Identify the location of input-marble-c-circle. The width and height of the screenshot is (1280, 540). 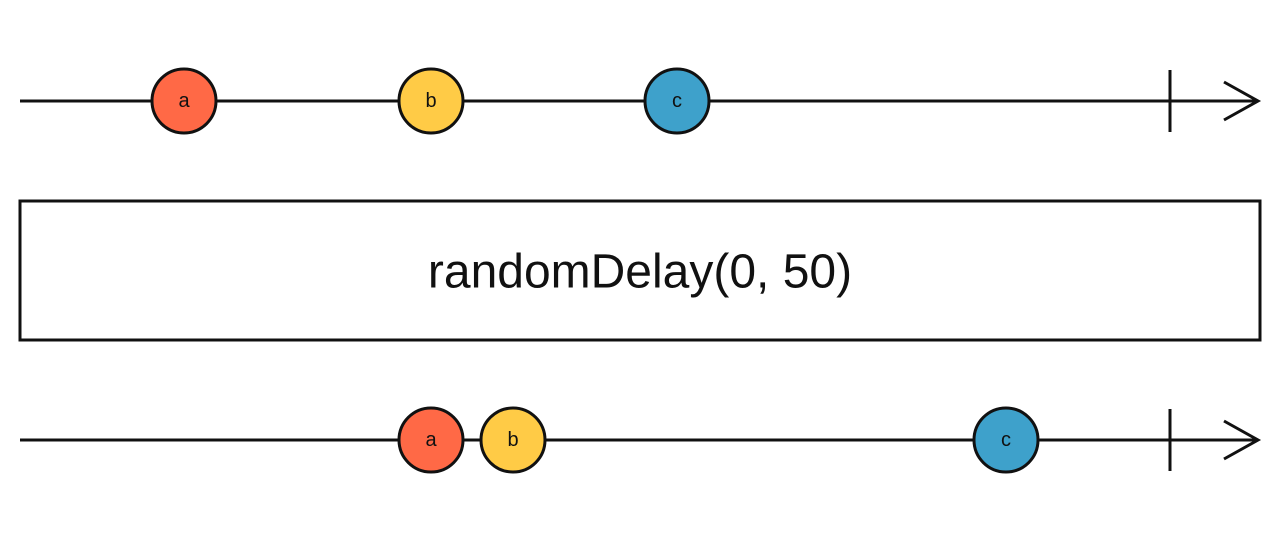
(677, 101).